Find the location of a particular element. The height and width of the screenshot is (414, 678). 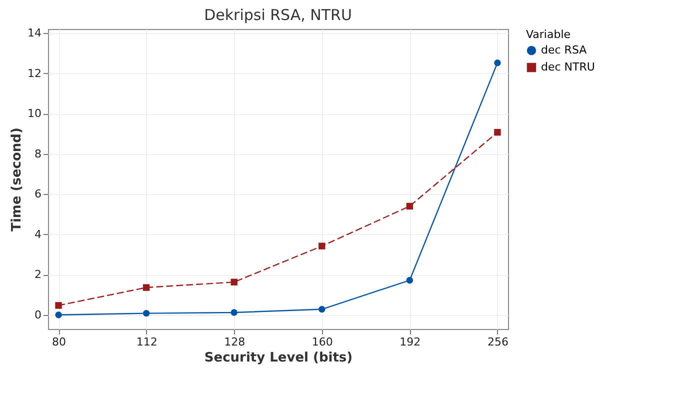

y-tick-label: 10 is located at coordinates (35, 113).